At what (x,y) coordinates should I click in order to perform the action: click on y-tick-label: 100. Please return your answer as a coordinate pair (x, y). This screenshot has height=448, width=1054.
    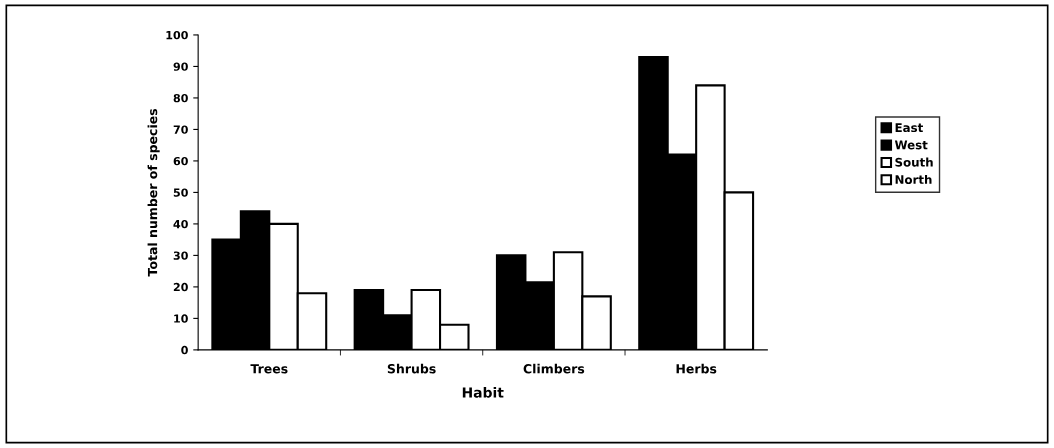
    Looking at the image, I should click on (177, 35).